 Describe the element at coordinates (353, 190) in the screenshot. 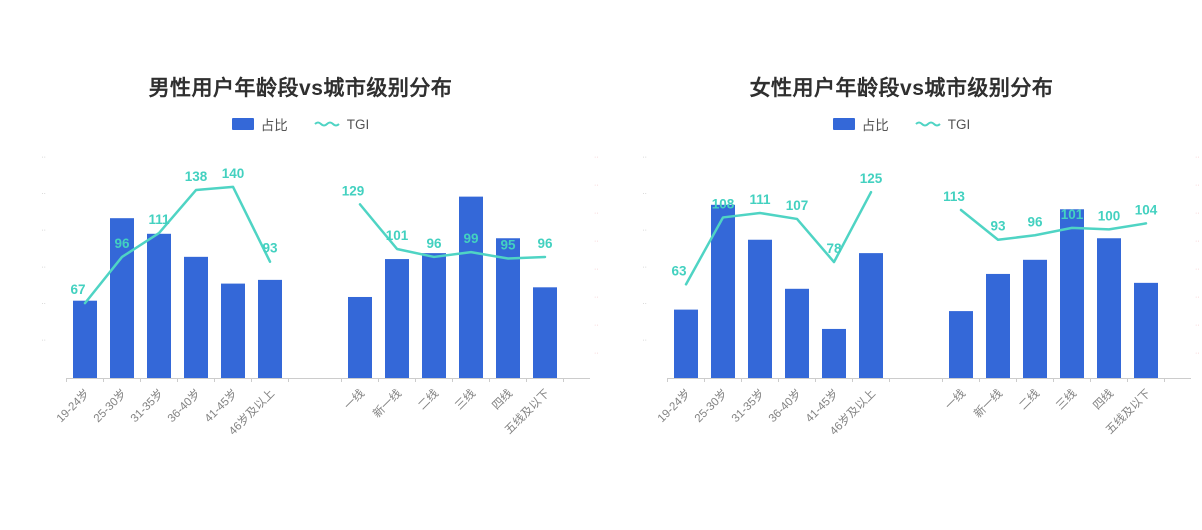

I see `tgi-value-label: 129` at that location.